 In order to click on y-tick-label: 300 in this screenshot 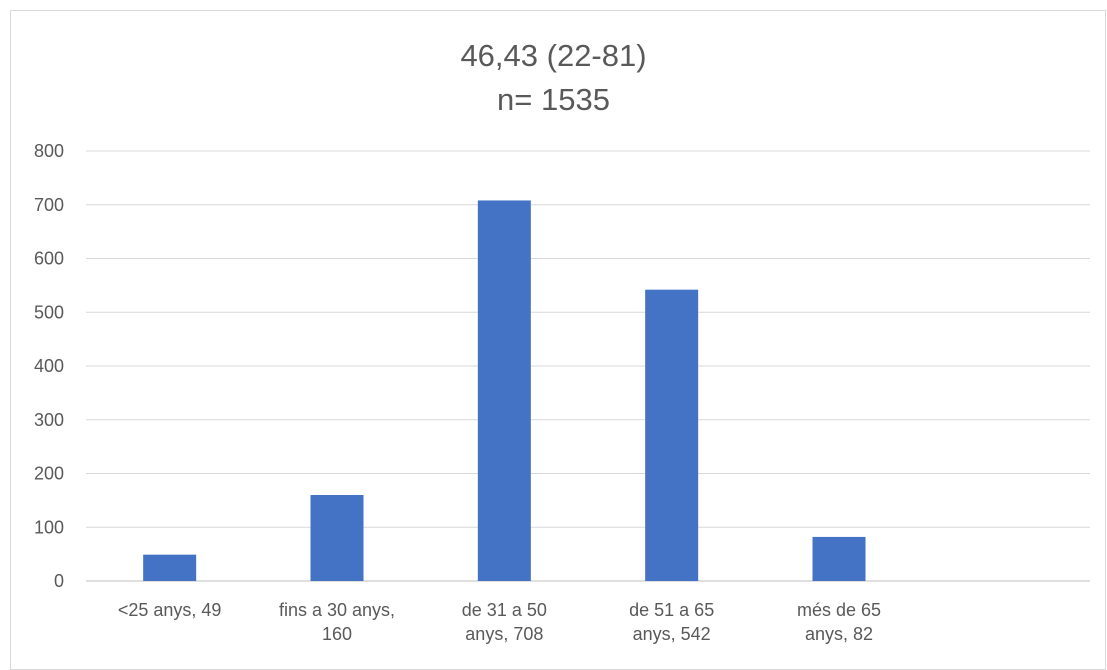, I will do `click(49, 420)`.